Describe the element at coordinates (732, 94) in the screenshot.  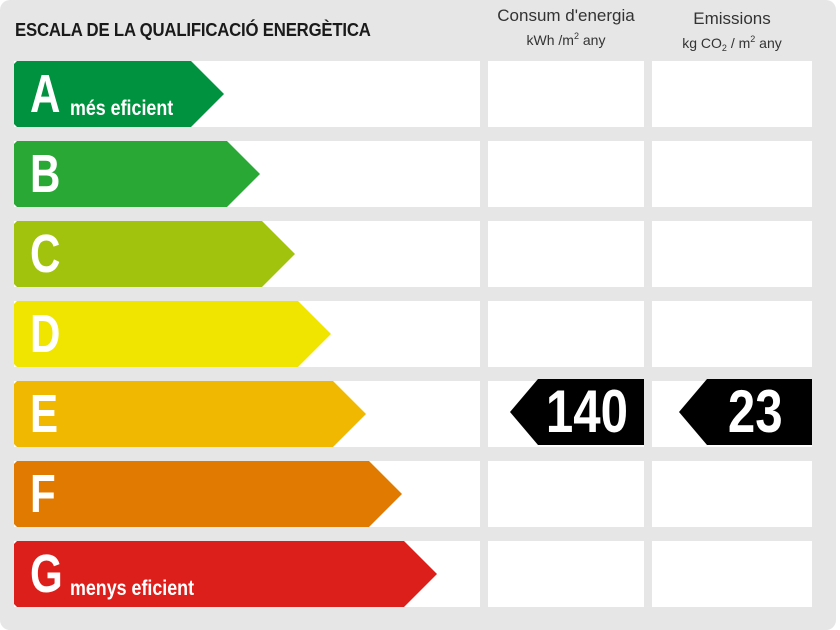
I see `emissions-cell-a` at that location.